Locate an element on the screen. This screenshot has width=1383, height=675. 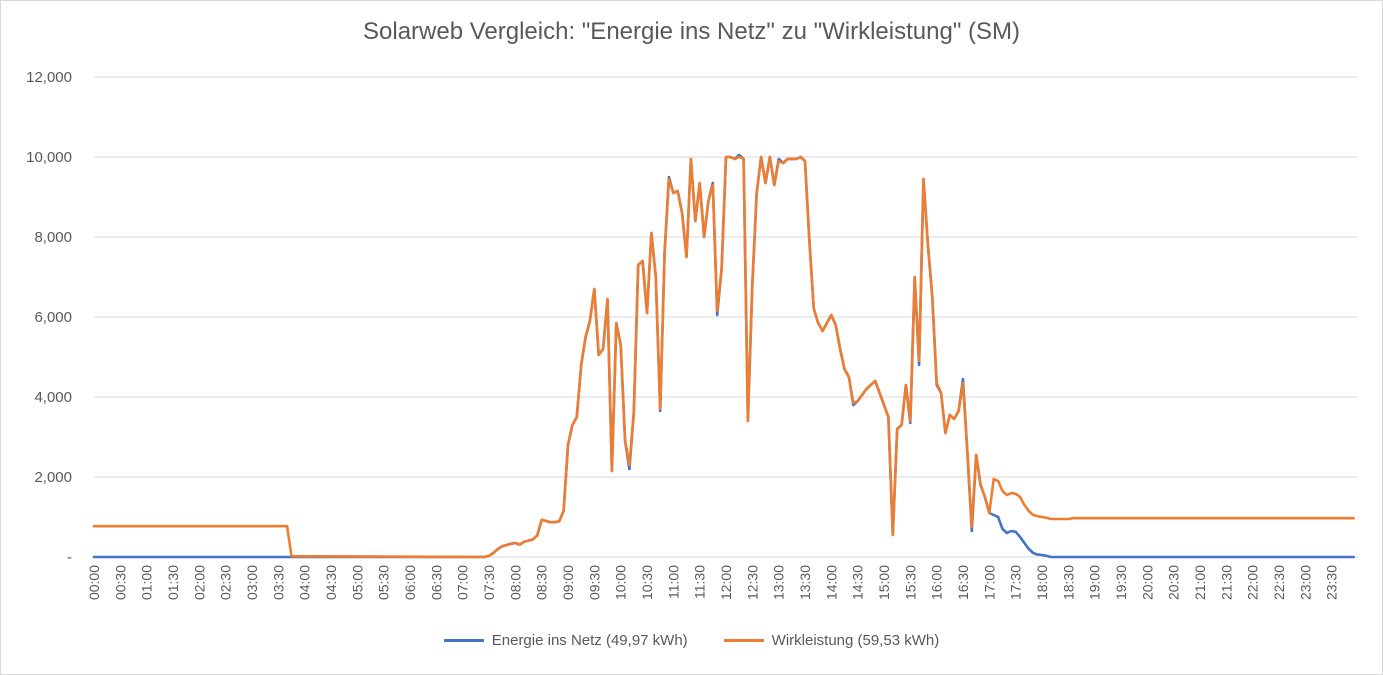
legend-label-wirkleistung: Wirkleistung (59,53 kWh) is located at coordinates (855, 640).